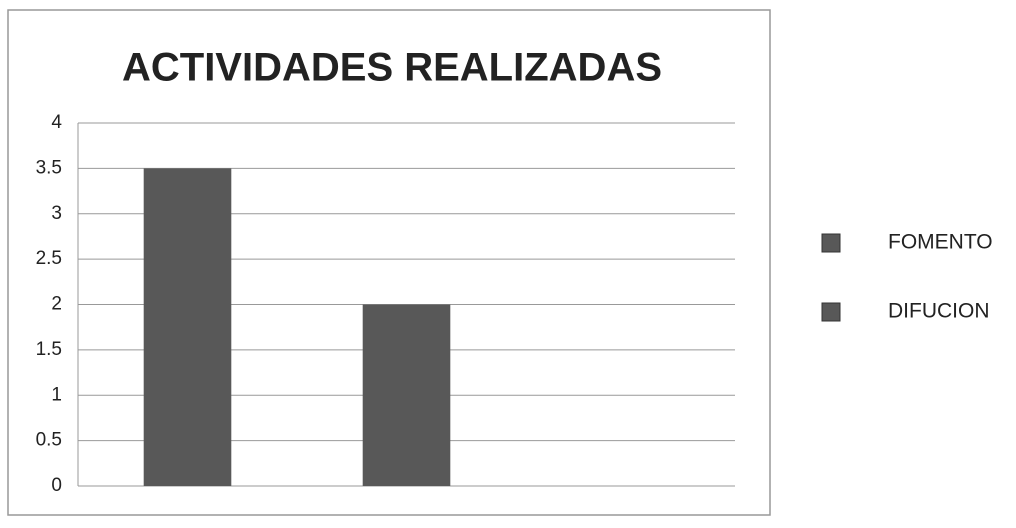 This screenshot has height=528, width=1016. I want to click on chart-title: ACTIVIDADES REALIZADAS, so click(392, 68).